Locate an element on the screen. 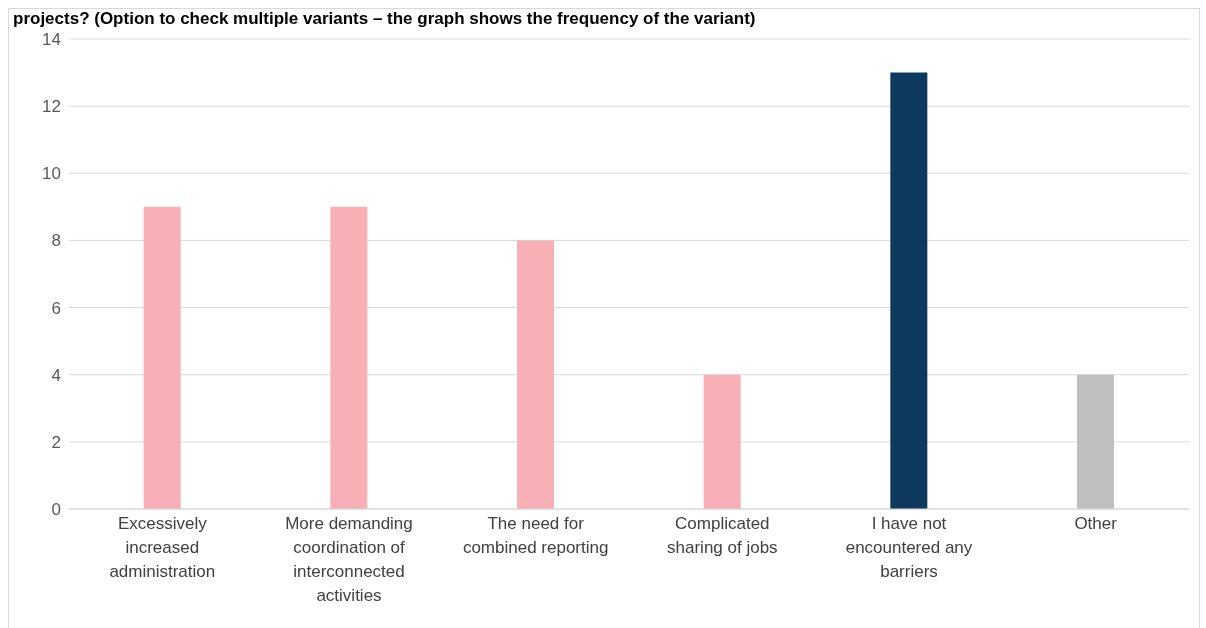  y-tick-label: 6 is located at coordinates (56, 308).